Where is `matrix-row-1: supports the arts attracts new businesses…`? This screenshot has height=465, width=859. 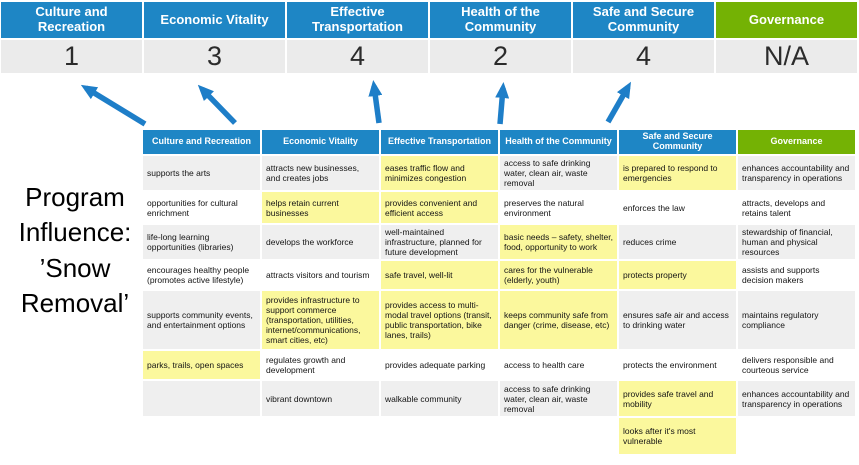
matrix-row-1: supports the arts attracts new businesses… is located at coordinates (500, 174).